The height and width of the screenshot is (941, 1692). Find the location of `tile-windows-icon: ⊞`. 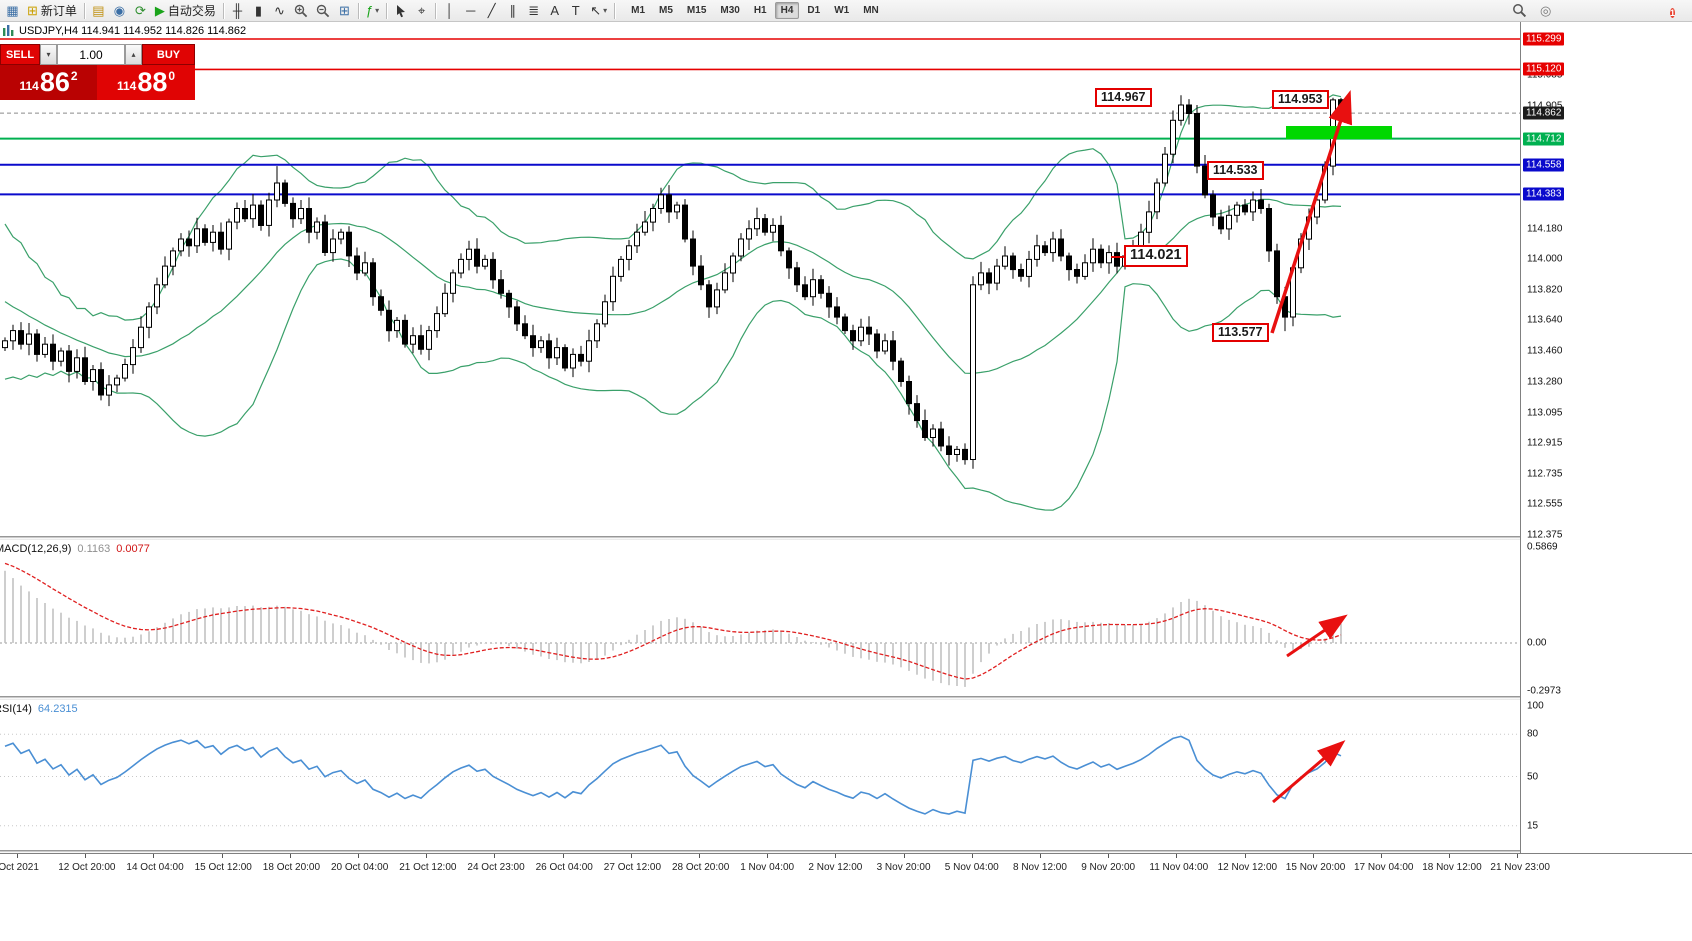

tile-windows-icon: ⊞ is located at coordinates (344, 10).